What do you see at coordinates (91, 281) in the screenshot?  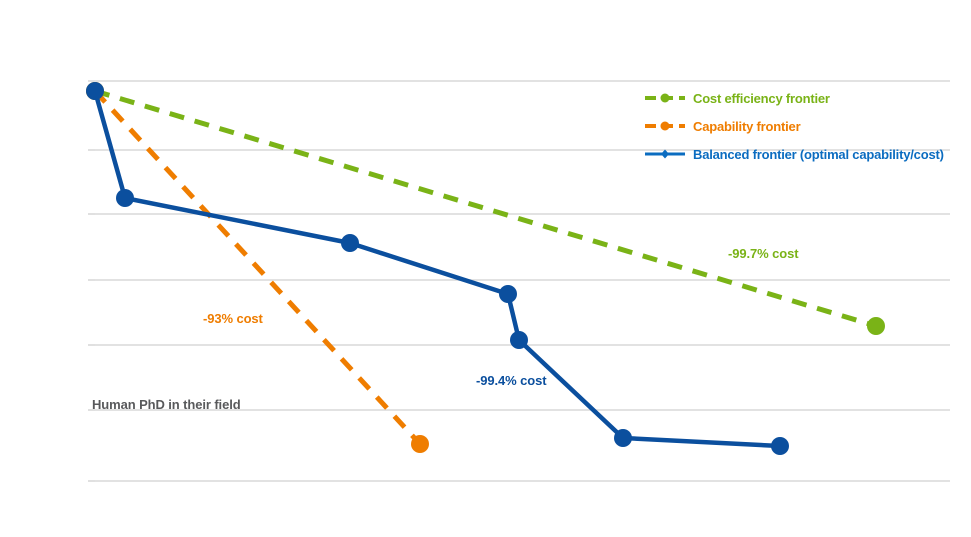 I see `y-axis-ticks` at bounding box center [91, 281].